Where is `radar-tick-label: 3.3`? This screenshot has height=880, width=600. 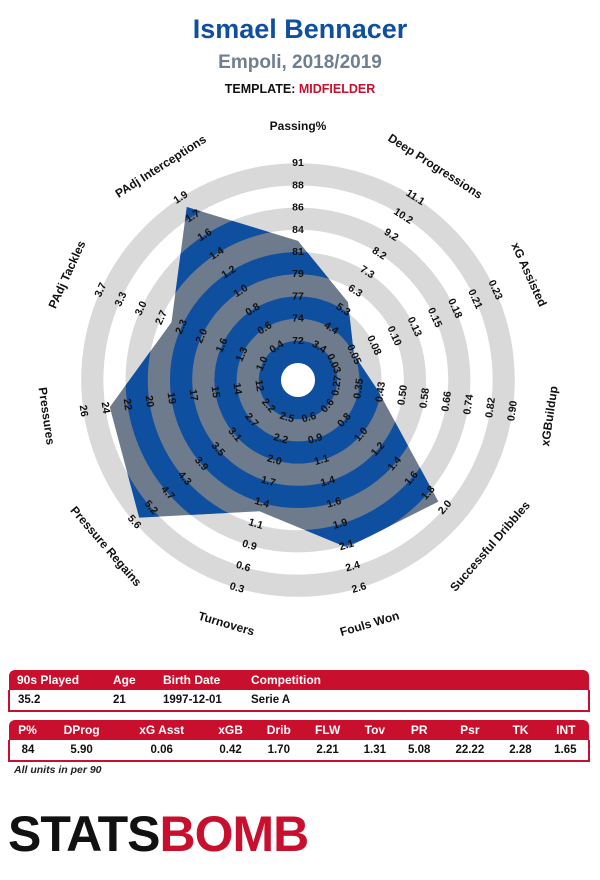
radar-tick-label: 3.3 is located at coordinates (121, 299).